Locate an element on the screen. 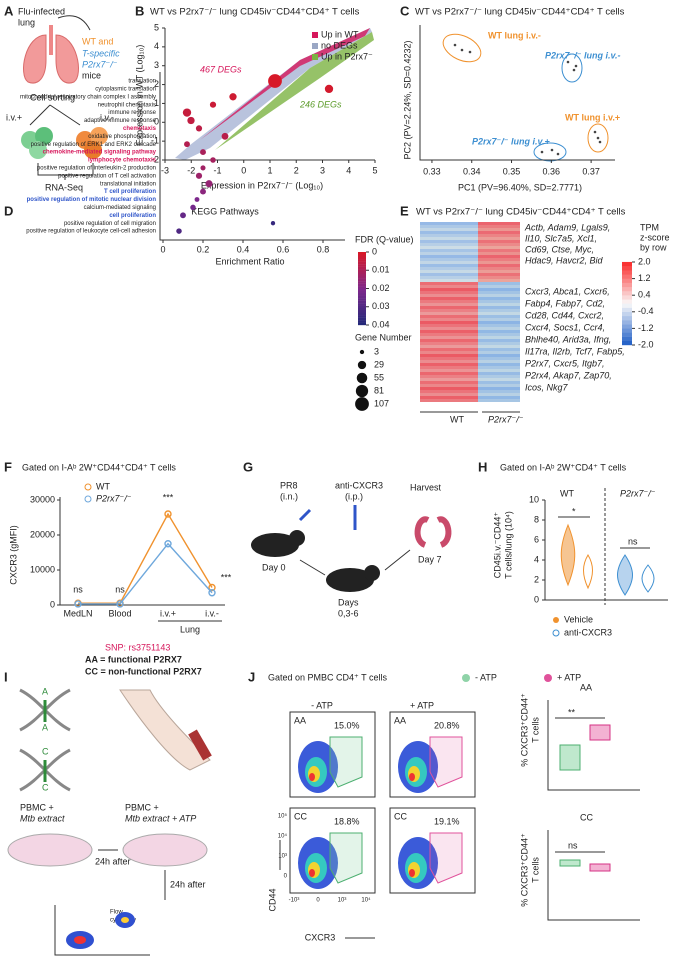  x-axis-label: Enrichment Ratio is located at coordinates (249, 261).